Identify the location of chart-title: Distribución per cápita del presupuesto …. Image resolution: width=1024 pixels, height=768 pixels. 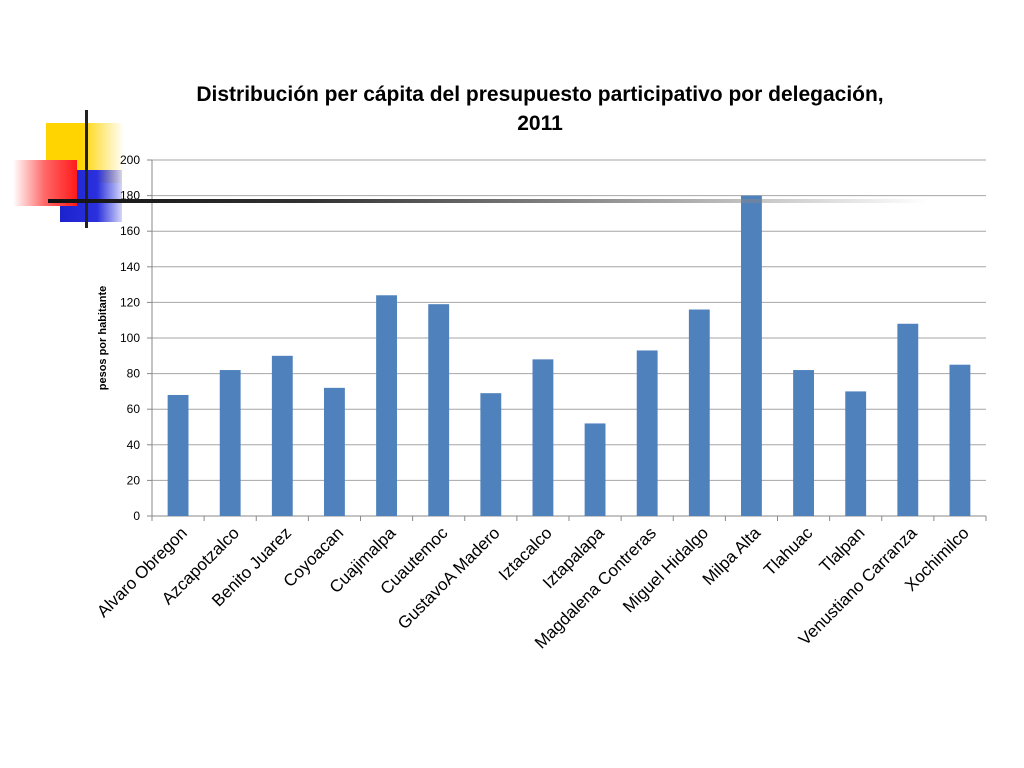
(540, 109).